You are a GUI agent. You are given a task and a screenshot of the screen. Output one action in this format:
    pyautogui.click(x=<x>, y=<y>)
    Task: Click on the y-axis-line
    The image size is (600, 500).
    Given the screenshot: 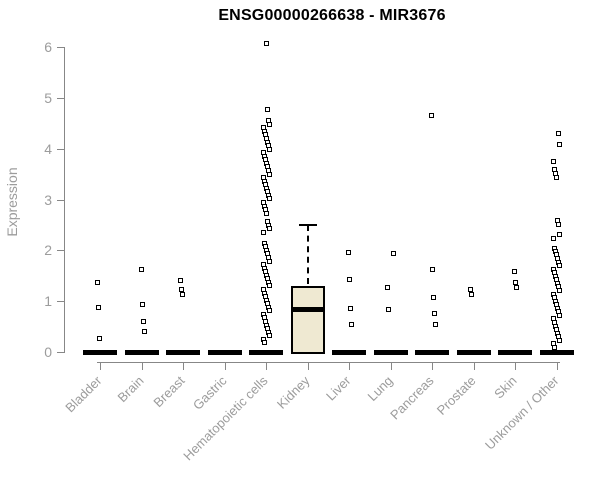 What is the action you would take?
    pyautogui.click(x=64, y=199)
    